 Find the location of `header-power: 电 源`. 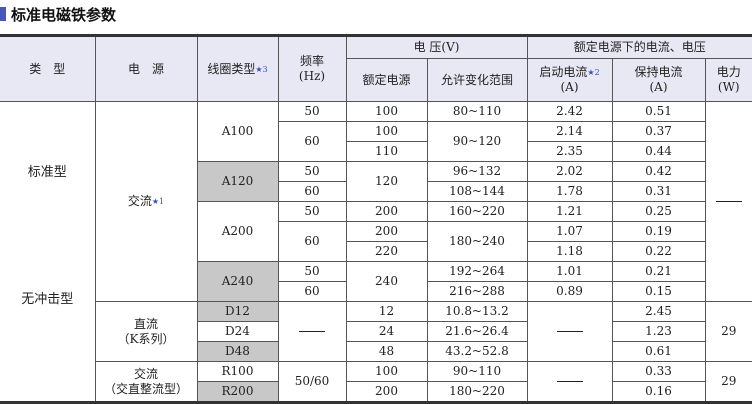

header-power: 电 源 is located at coordinates (146, 68).